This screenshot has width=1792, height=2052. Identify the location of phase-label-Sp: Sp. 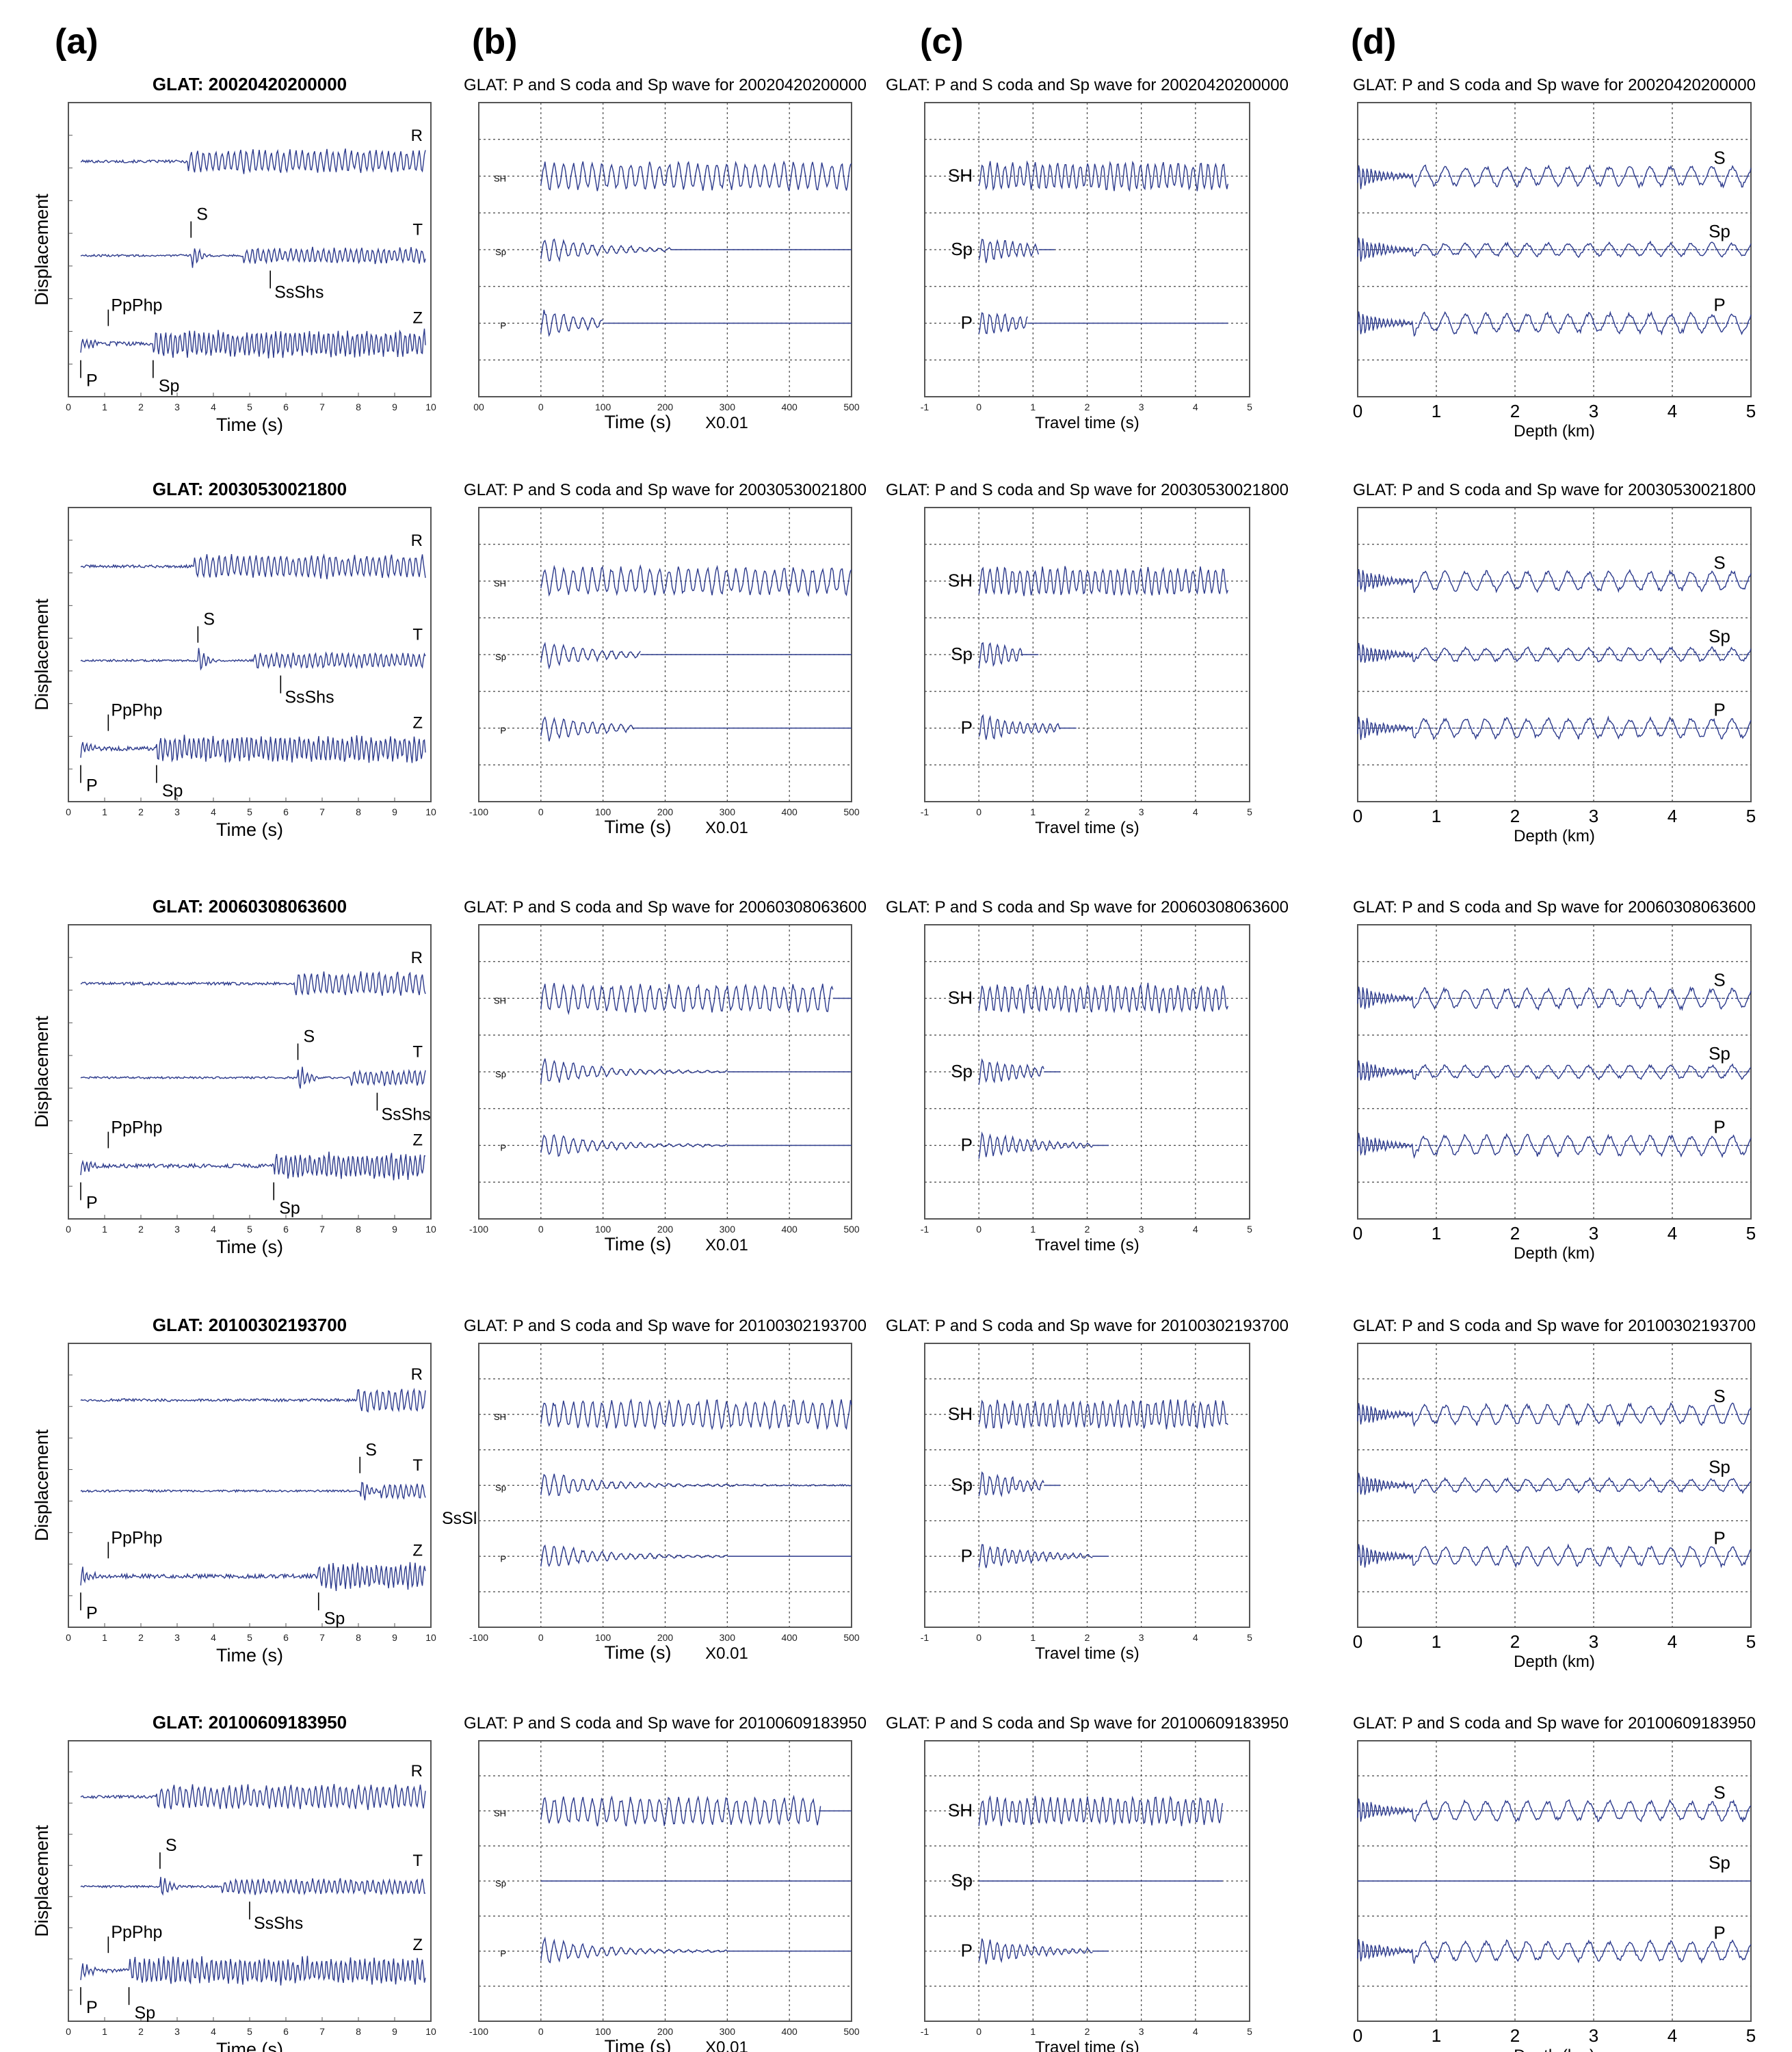
(334, 1618).